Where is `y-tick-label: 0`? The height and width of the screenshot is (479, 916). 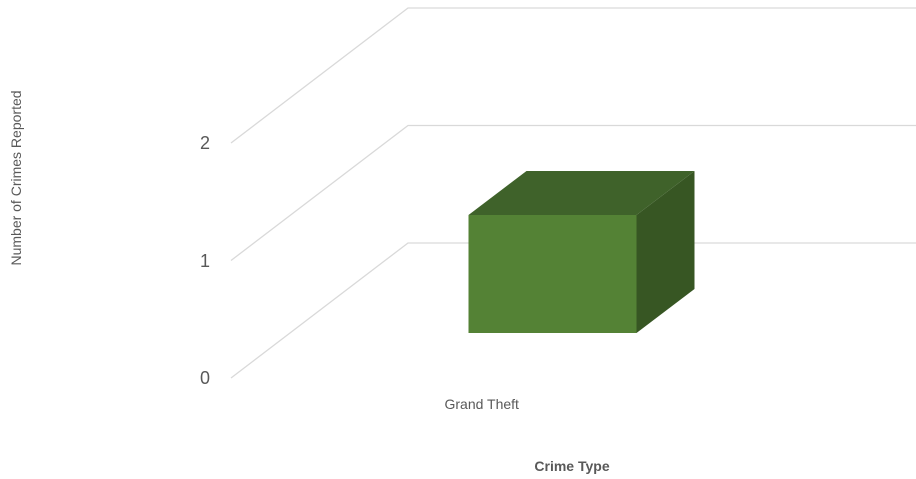
y-tick-label: 0 is located at coordinates (204, 378).